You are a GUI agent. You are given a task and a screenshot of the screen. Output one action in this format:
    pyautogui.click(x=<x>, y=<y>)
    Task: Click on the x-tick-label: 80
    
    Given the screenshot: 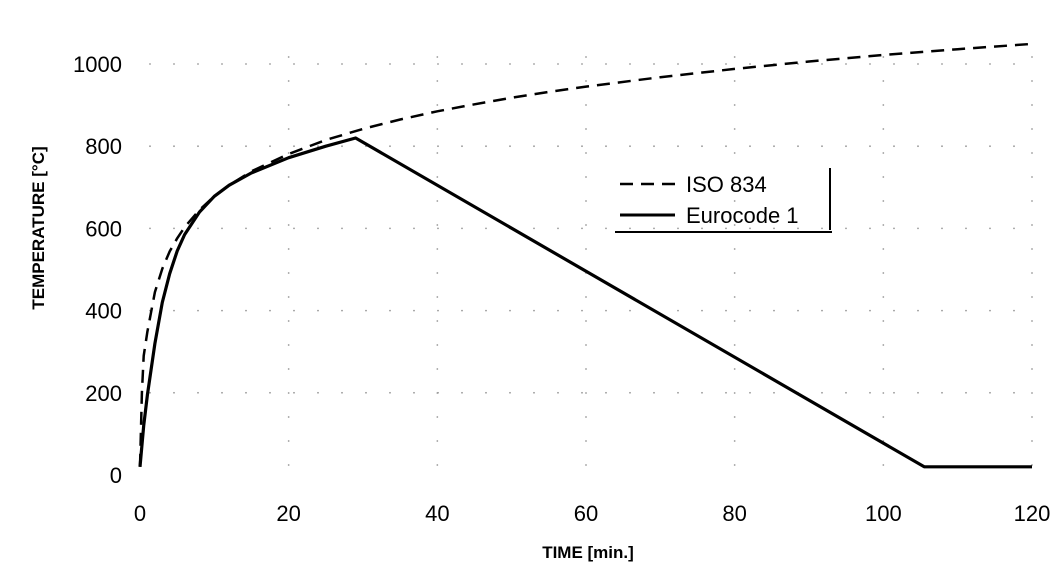 What is the action you would take?
    pyautogui.click(x=734, y=513)
    